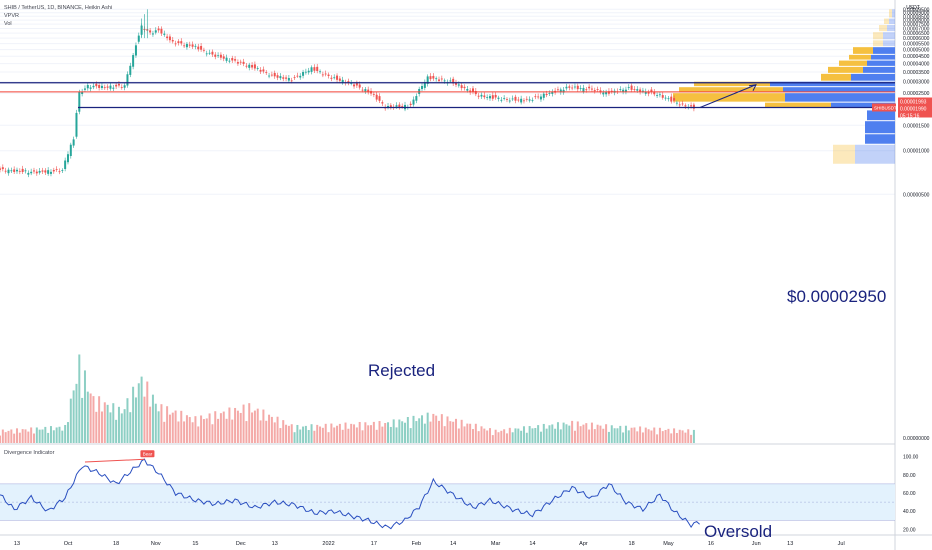 The width and height of the screenshot is (932, 550). Describe the element at coordinates (453, 544) in the screenshot. I see `time-tick-label: 14` at that location.